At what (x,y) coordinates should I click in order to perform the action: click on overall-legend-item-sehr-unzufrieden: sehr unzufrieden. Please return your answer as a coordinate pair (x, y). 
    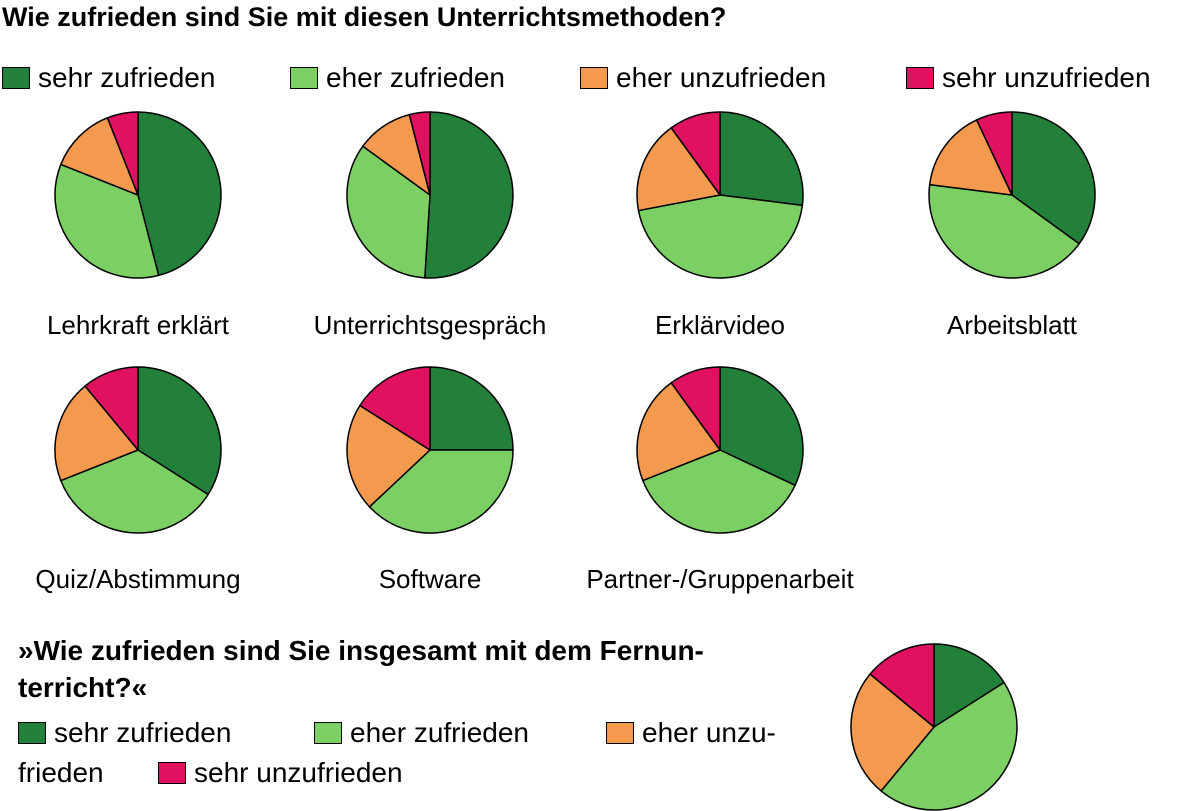
    Looking at the image, I should click on (280, 773).